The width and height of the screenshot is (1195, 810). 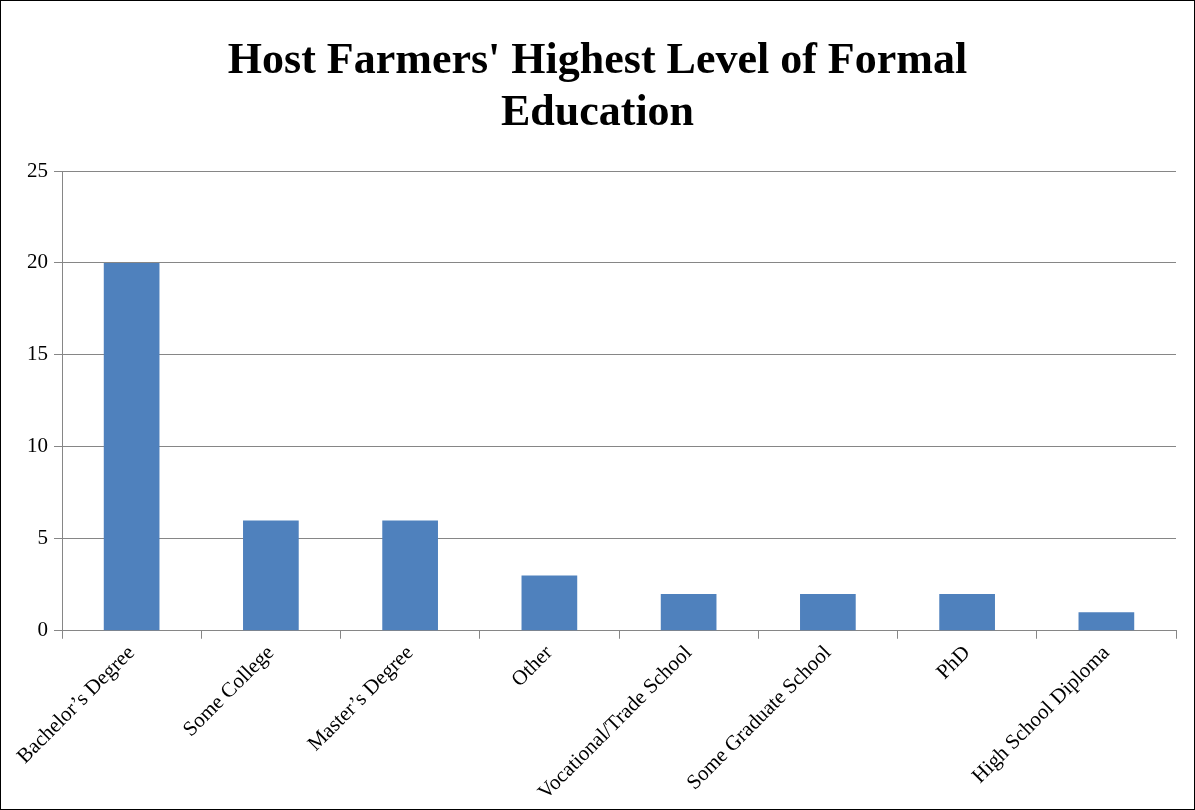 I want to click on y-tick-label: 5, so click(x=42, y=537).